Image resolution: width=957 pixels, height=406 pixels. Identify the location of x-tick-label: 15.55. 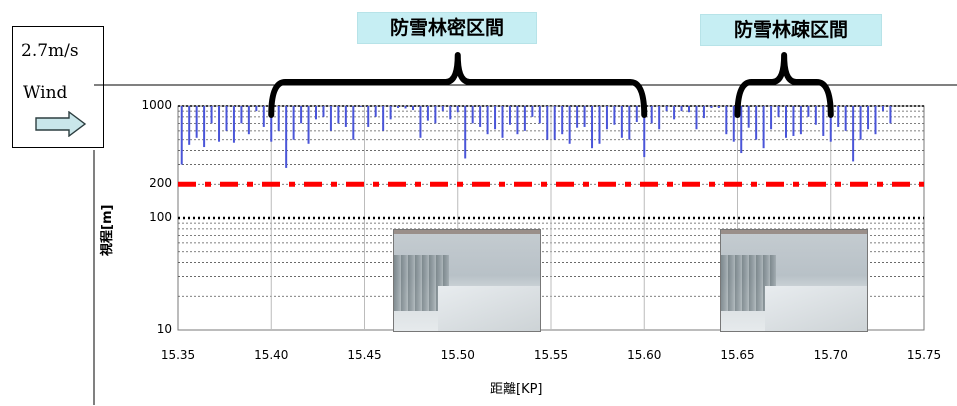
(551, 355).